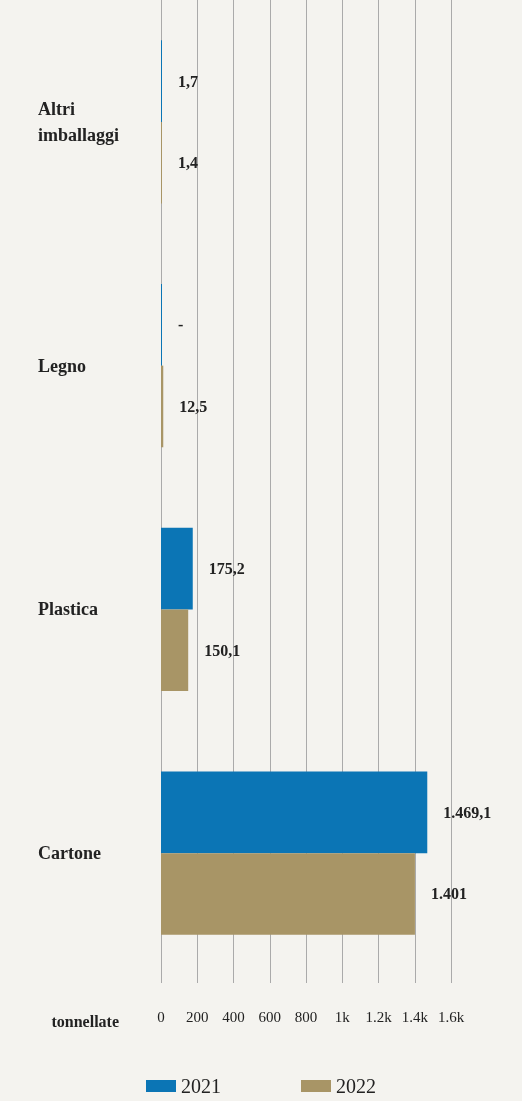  What do you see at coordinates (379, 1016) in the screenshot?
I see `x-tick-label: 1.2k` at bounding box center [379, 1016].